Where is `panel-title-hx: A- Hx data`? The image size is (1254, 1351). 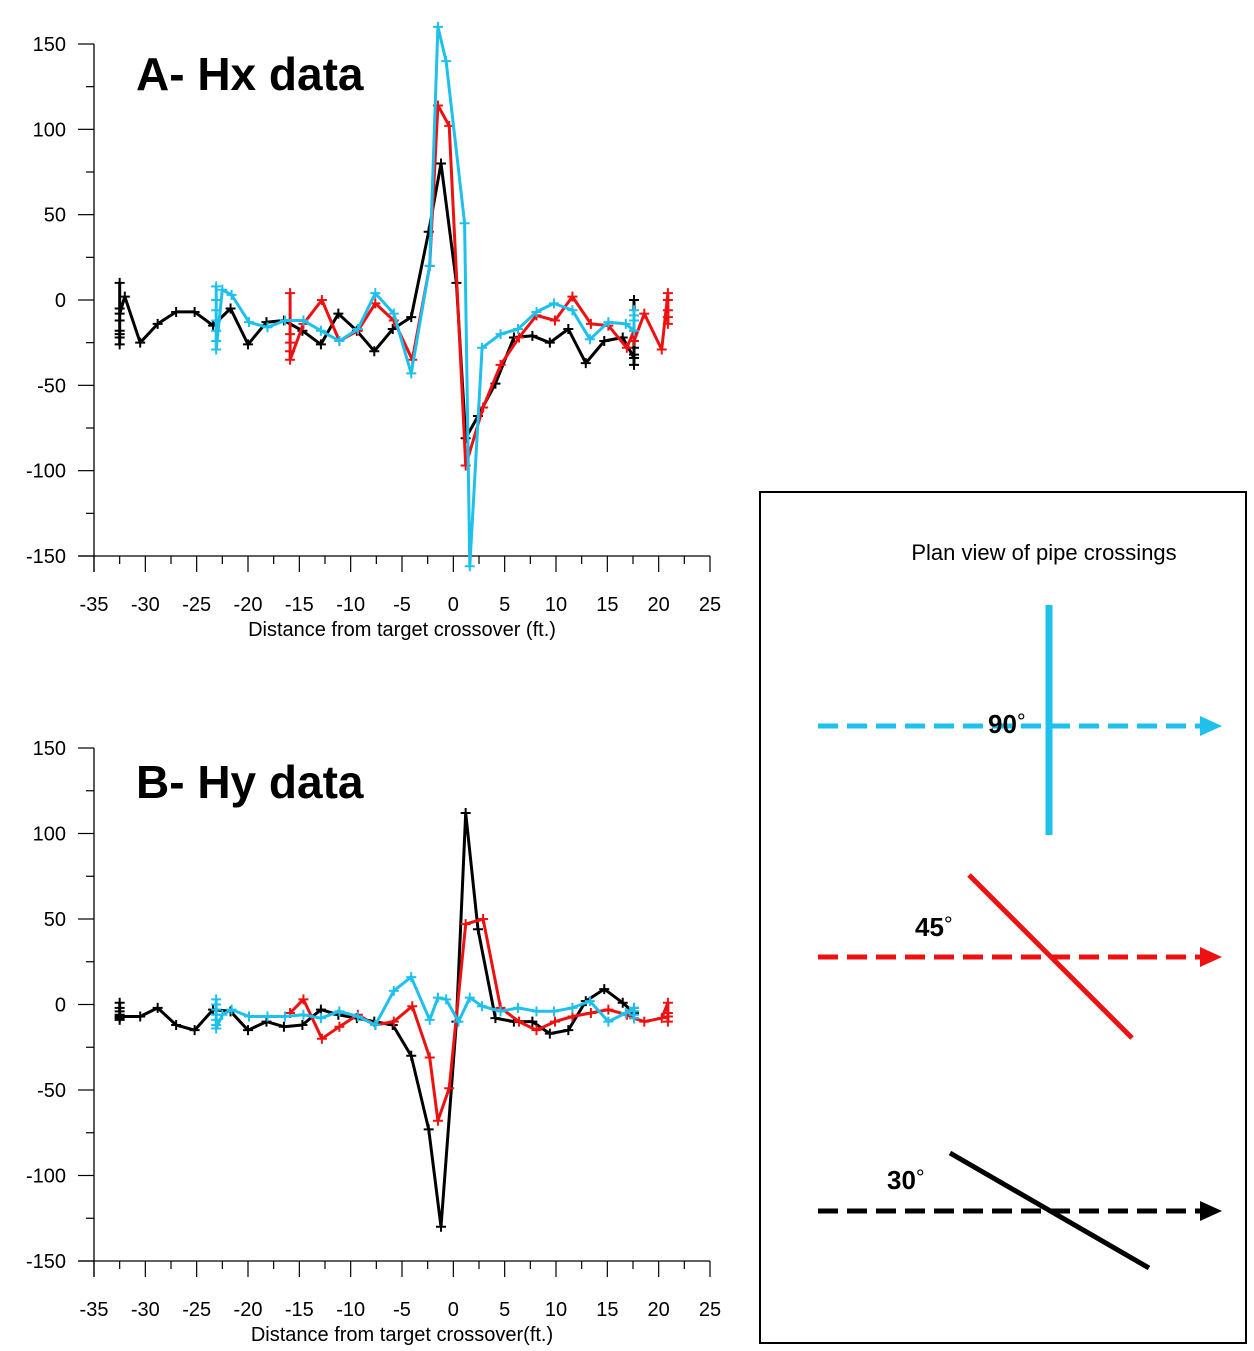 panel-title-hx: A- Hx data is located at coordinates (250, 74).